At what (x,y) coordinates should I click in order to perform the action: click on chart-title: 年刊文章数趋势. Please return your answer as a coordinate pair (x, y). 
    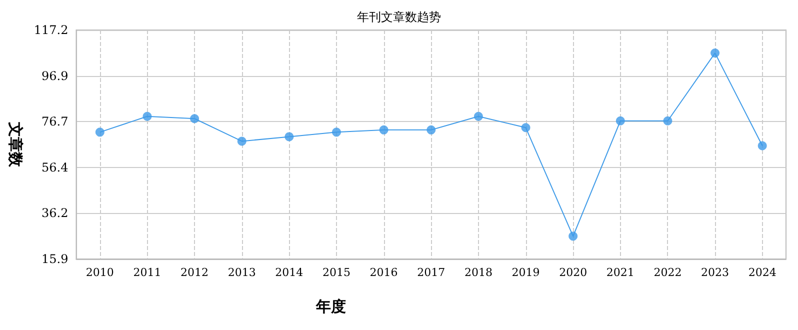
    Looking at the image, I should click on (399, 17).